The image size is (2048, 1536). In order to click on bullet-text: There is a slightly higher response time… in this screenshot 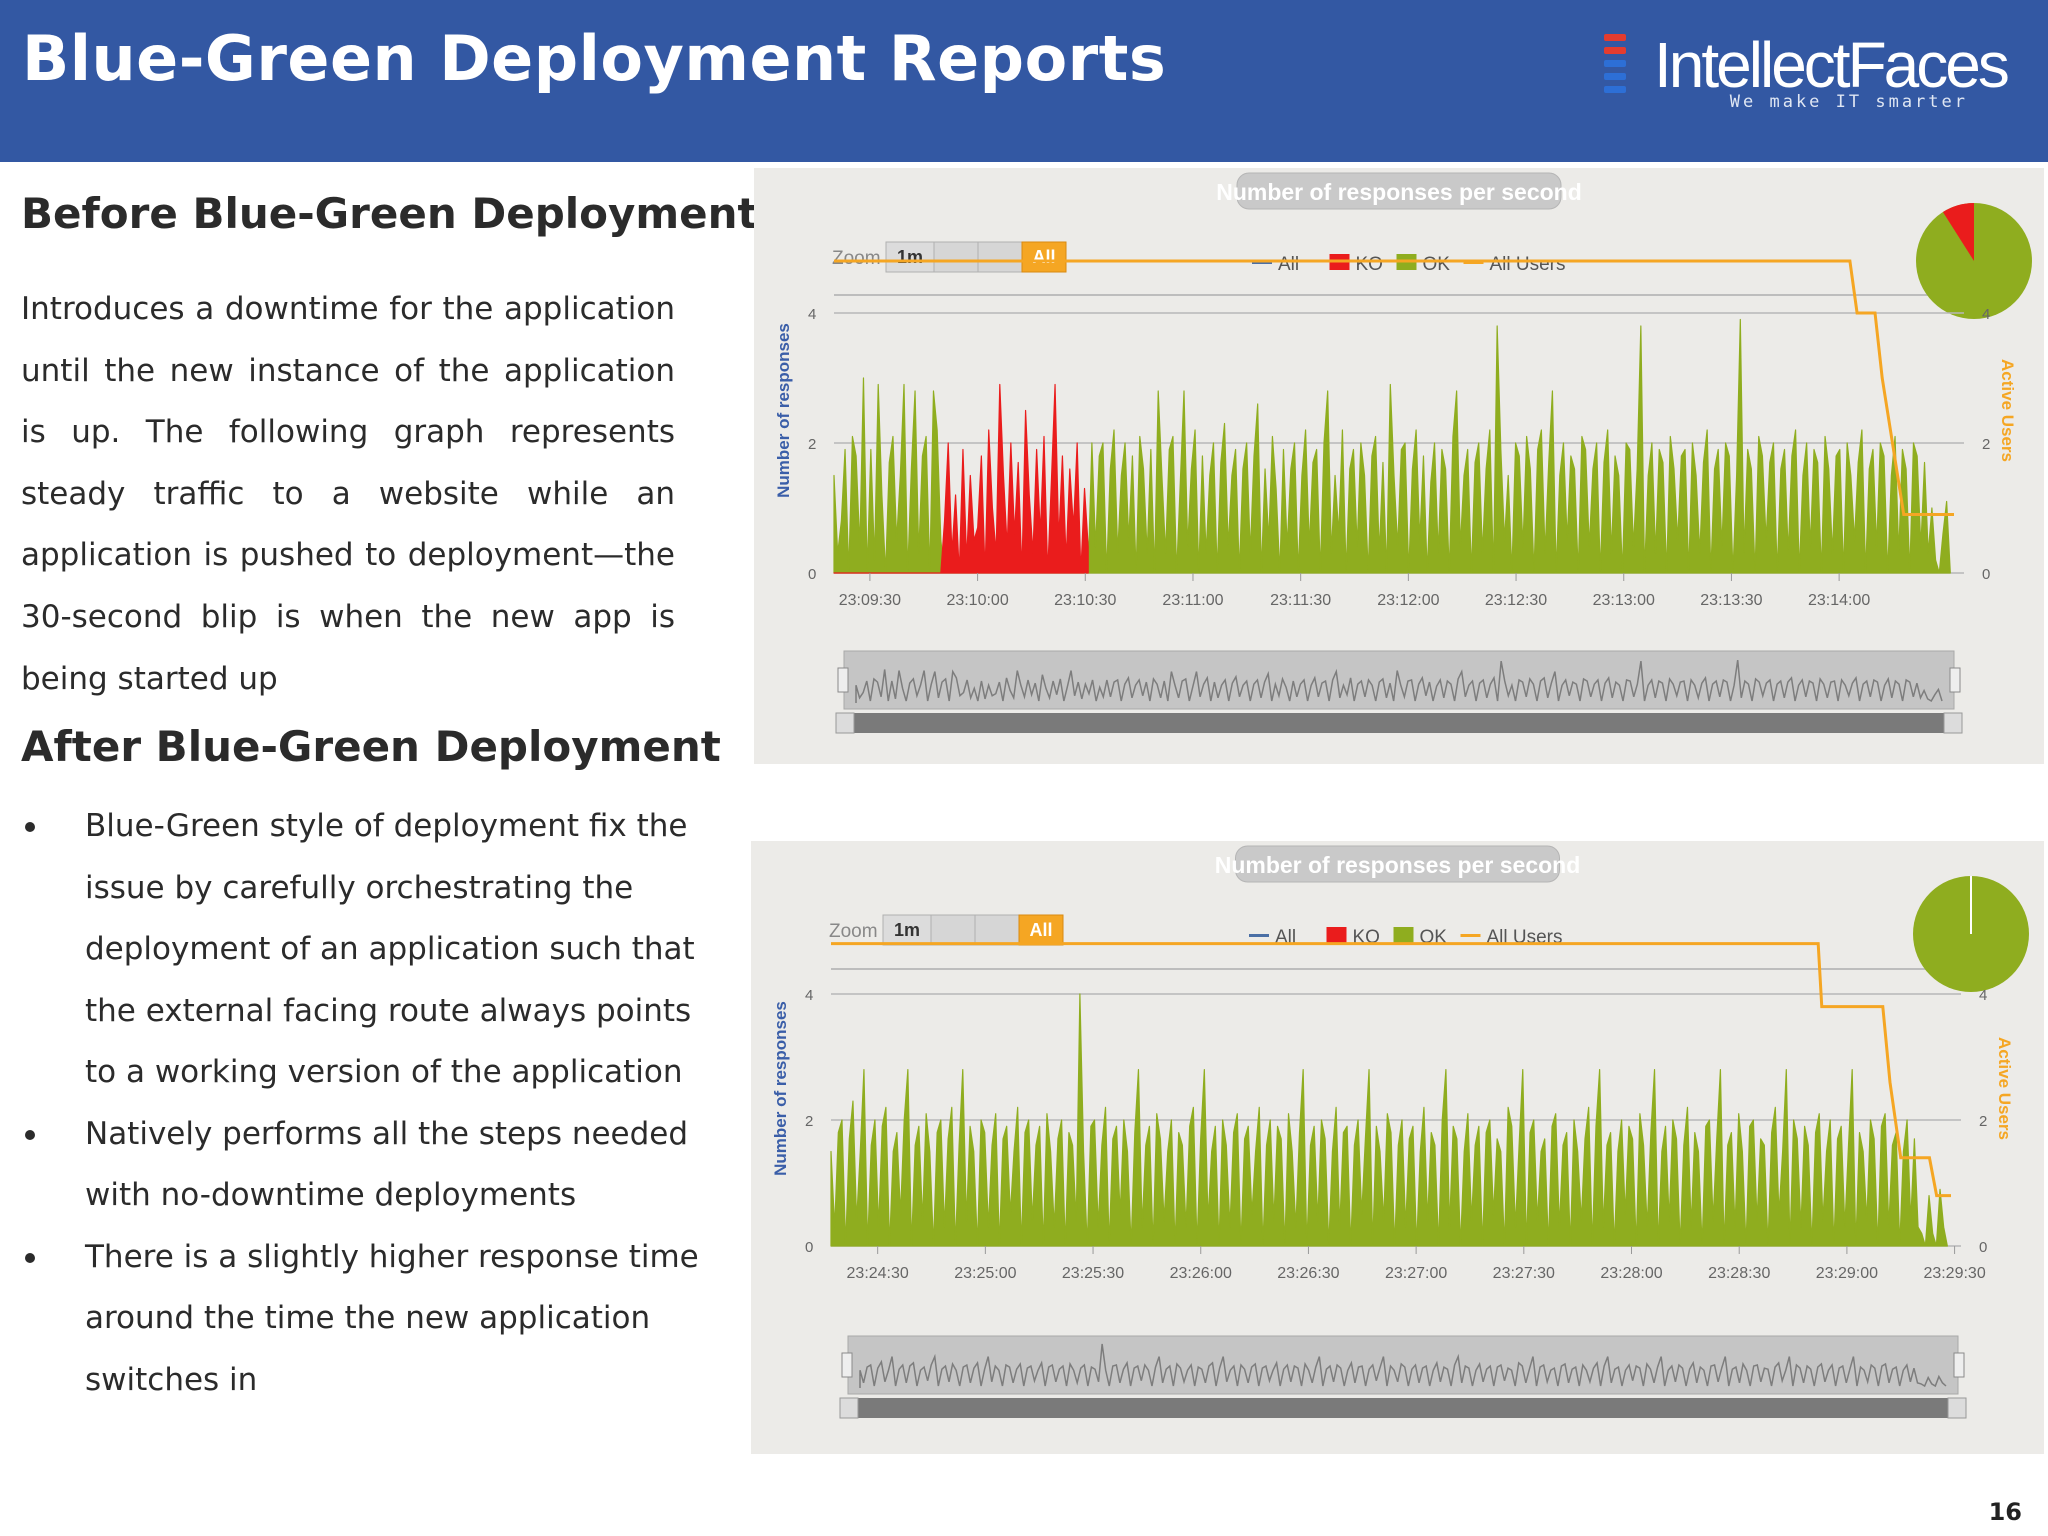, I will do `click(392, 1318)`.